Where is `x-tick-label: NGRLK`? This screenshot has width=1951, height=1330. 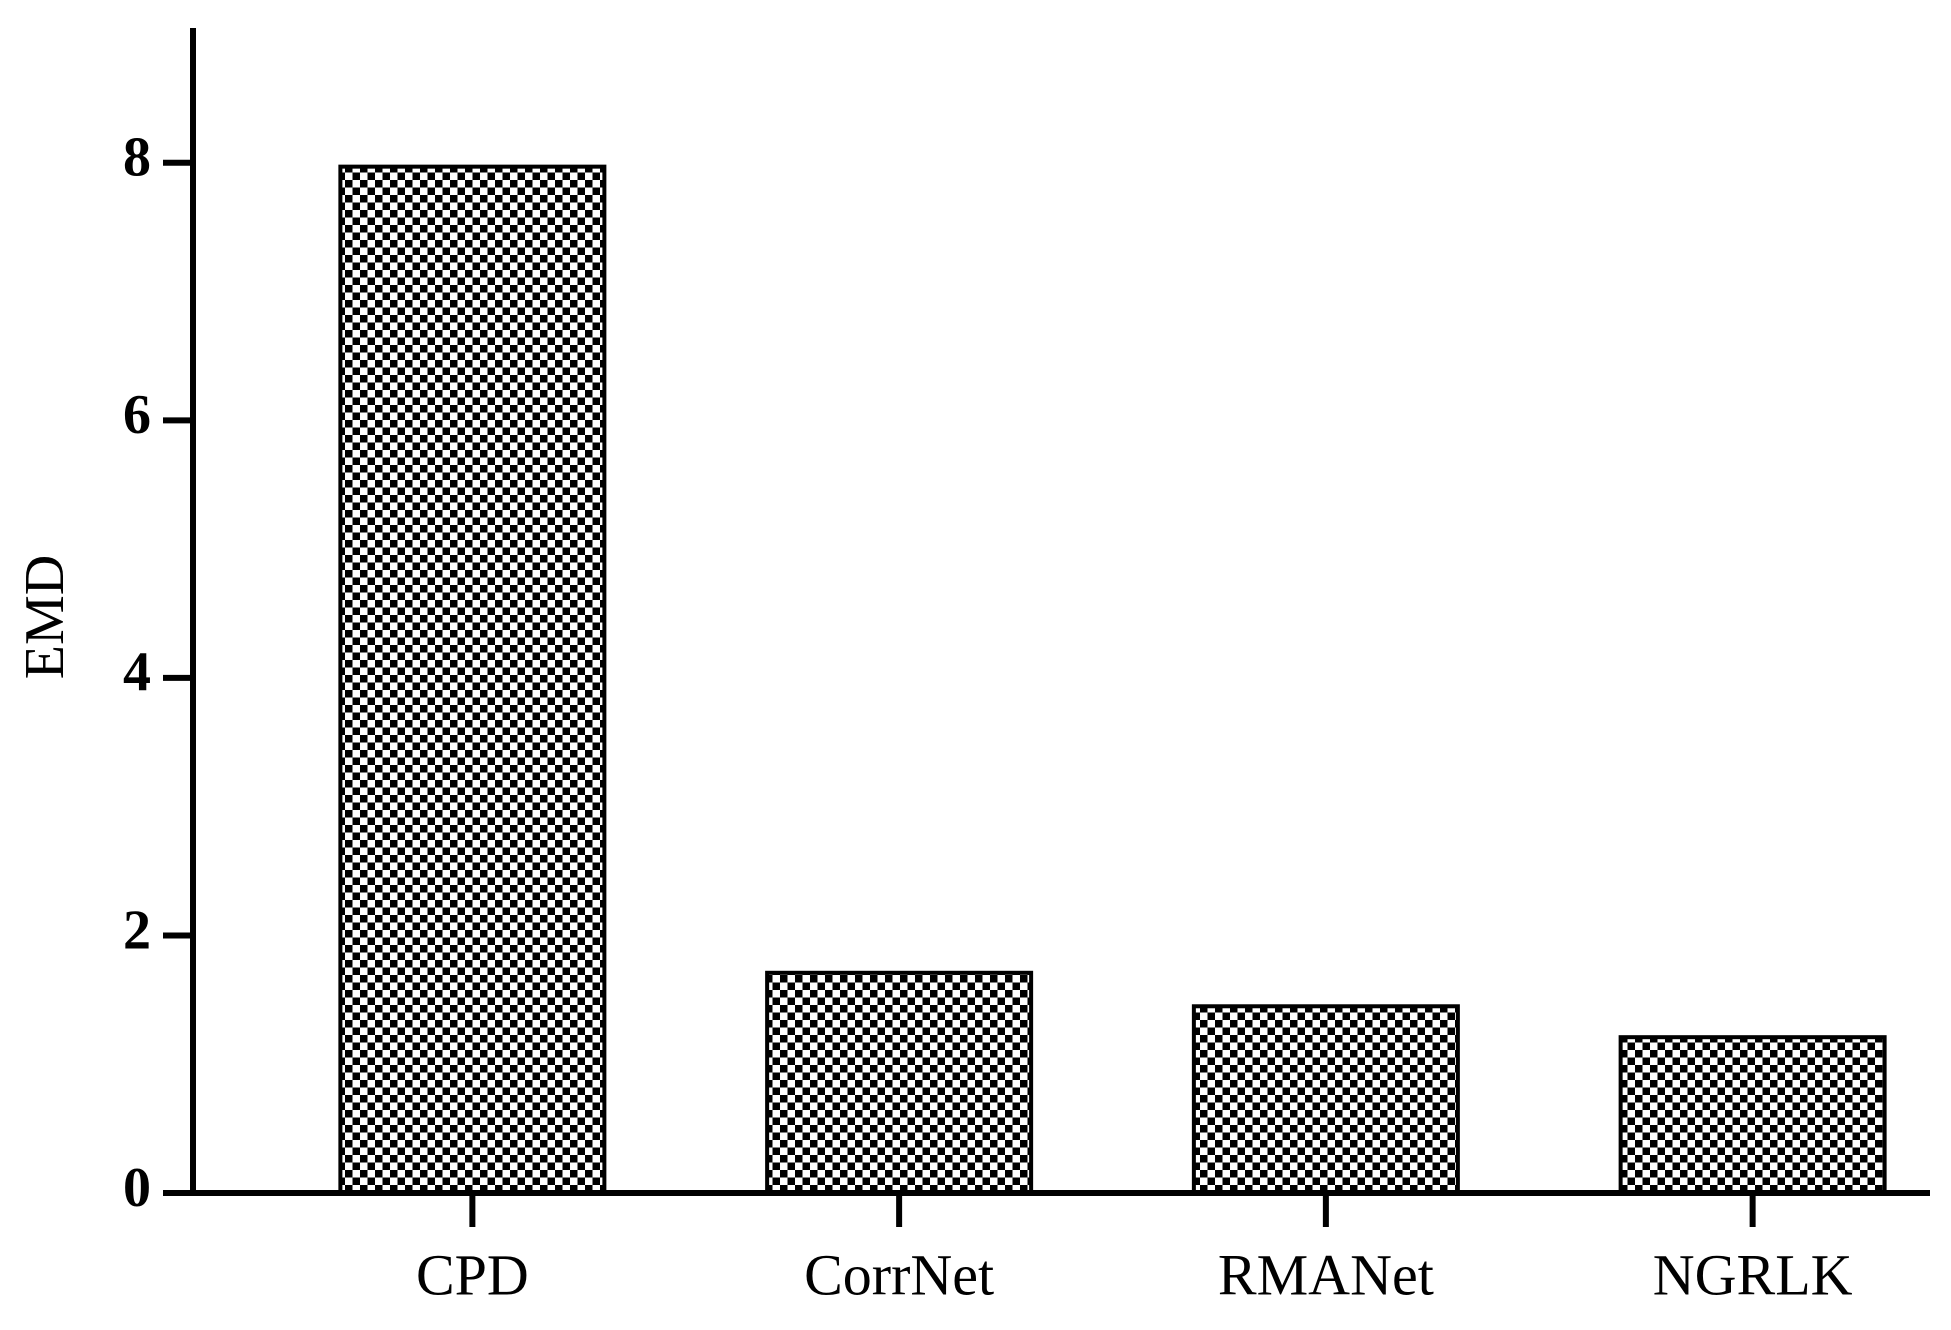 x-tick-label: NGRLK is located at coordinates (1753, 1274).